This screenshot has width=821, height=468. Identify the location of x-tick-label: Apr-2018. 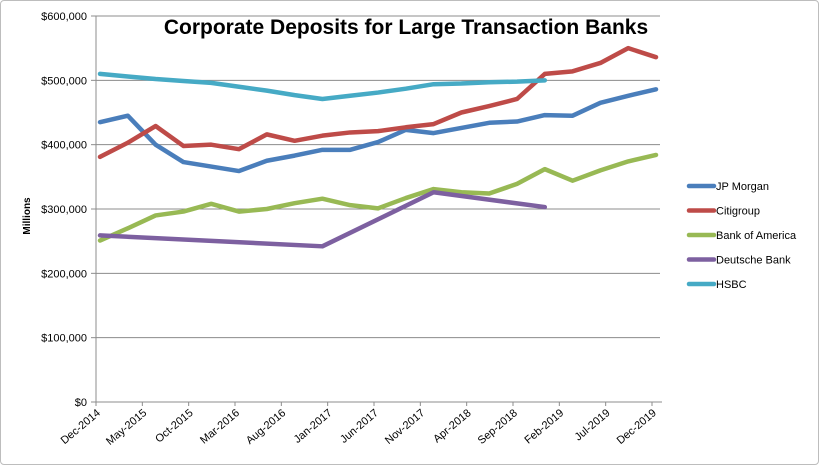
(452, 426).